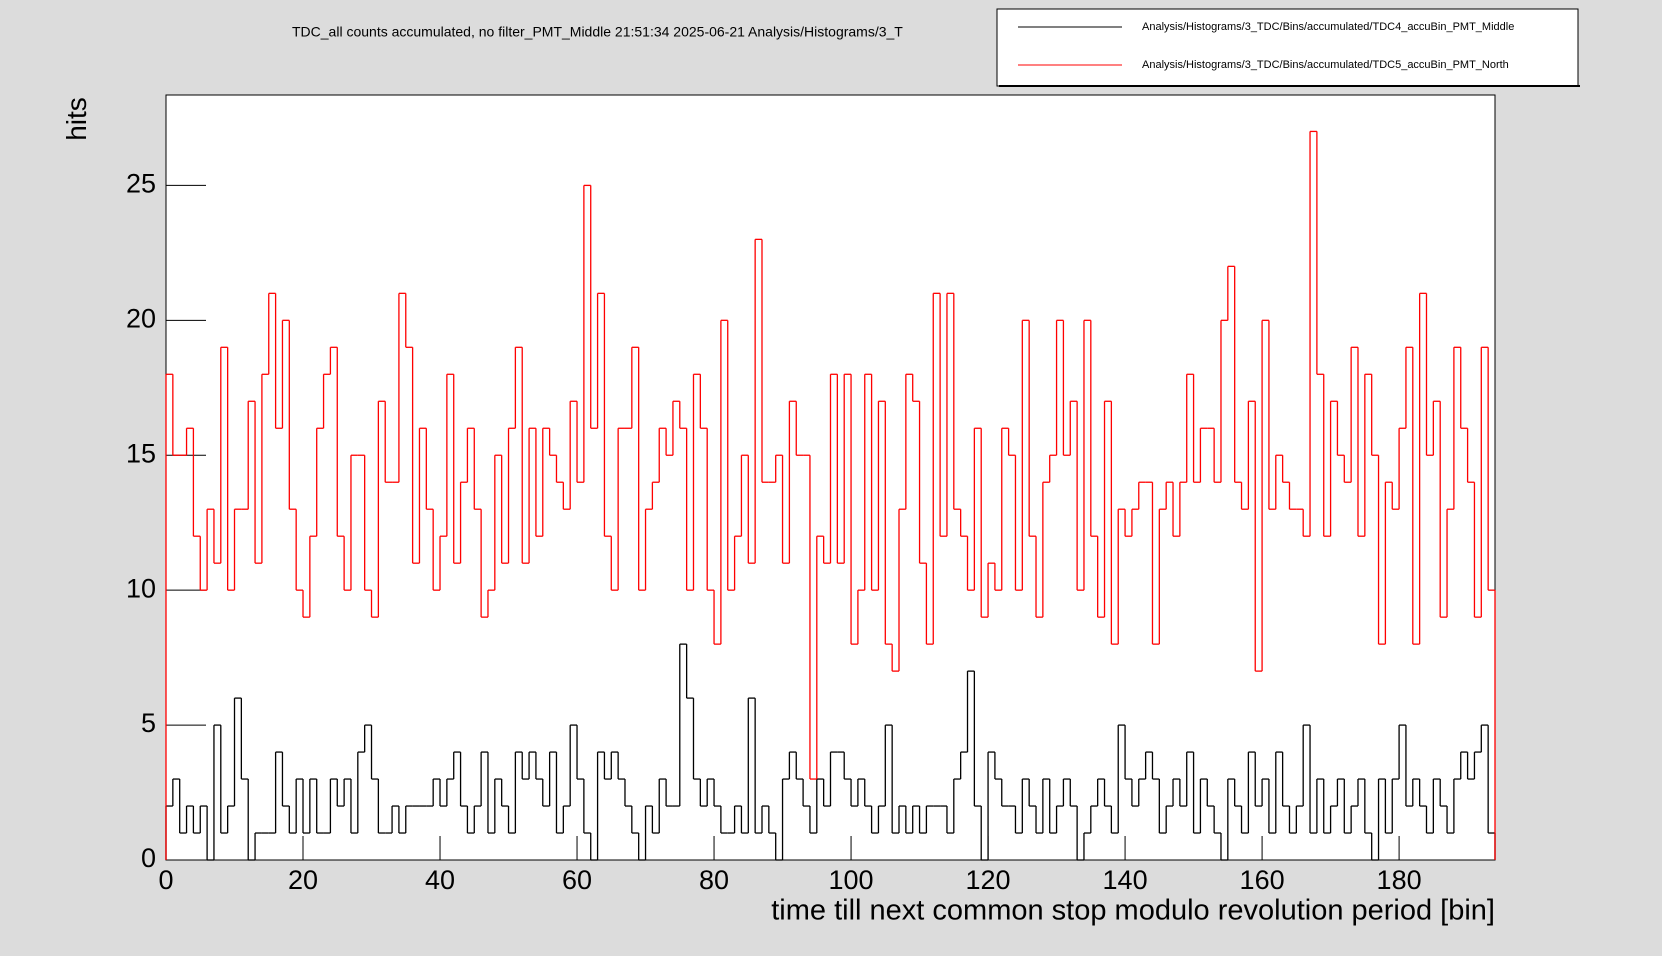 Image resolution: width=1662 pixels, height=956 pixels. Describe the element at coordinates (141, 453) in the screenshot. I see `y-tick-label: 15` at that location.